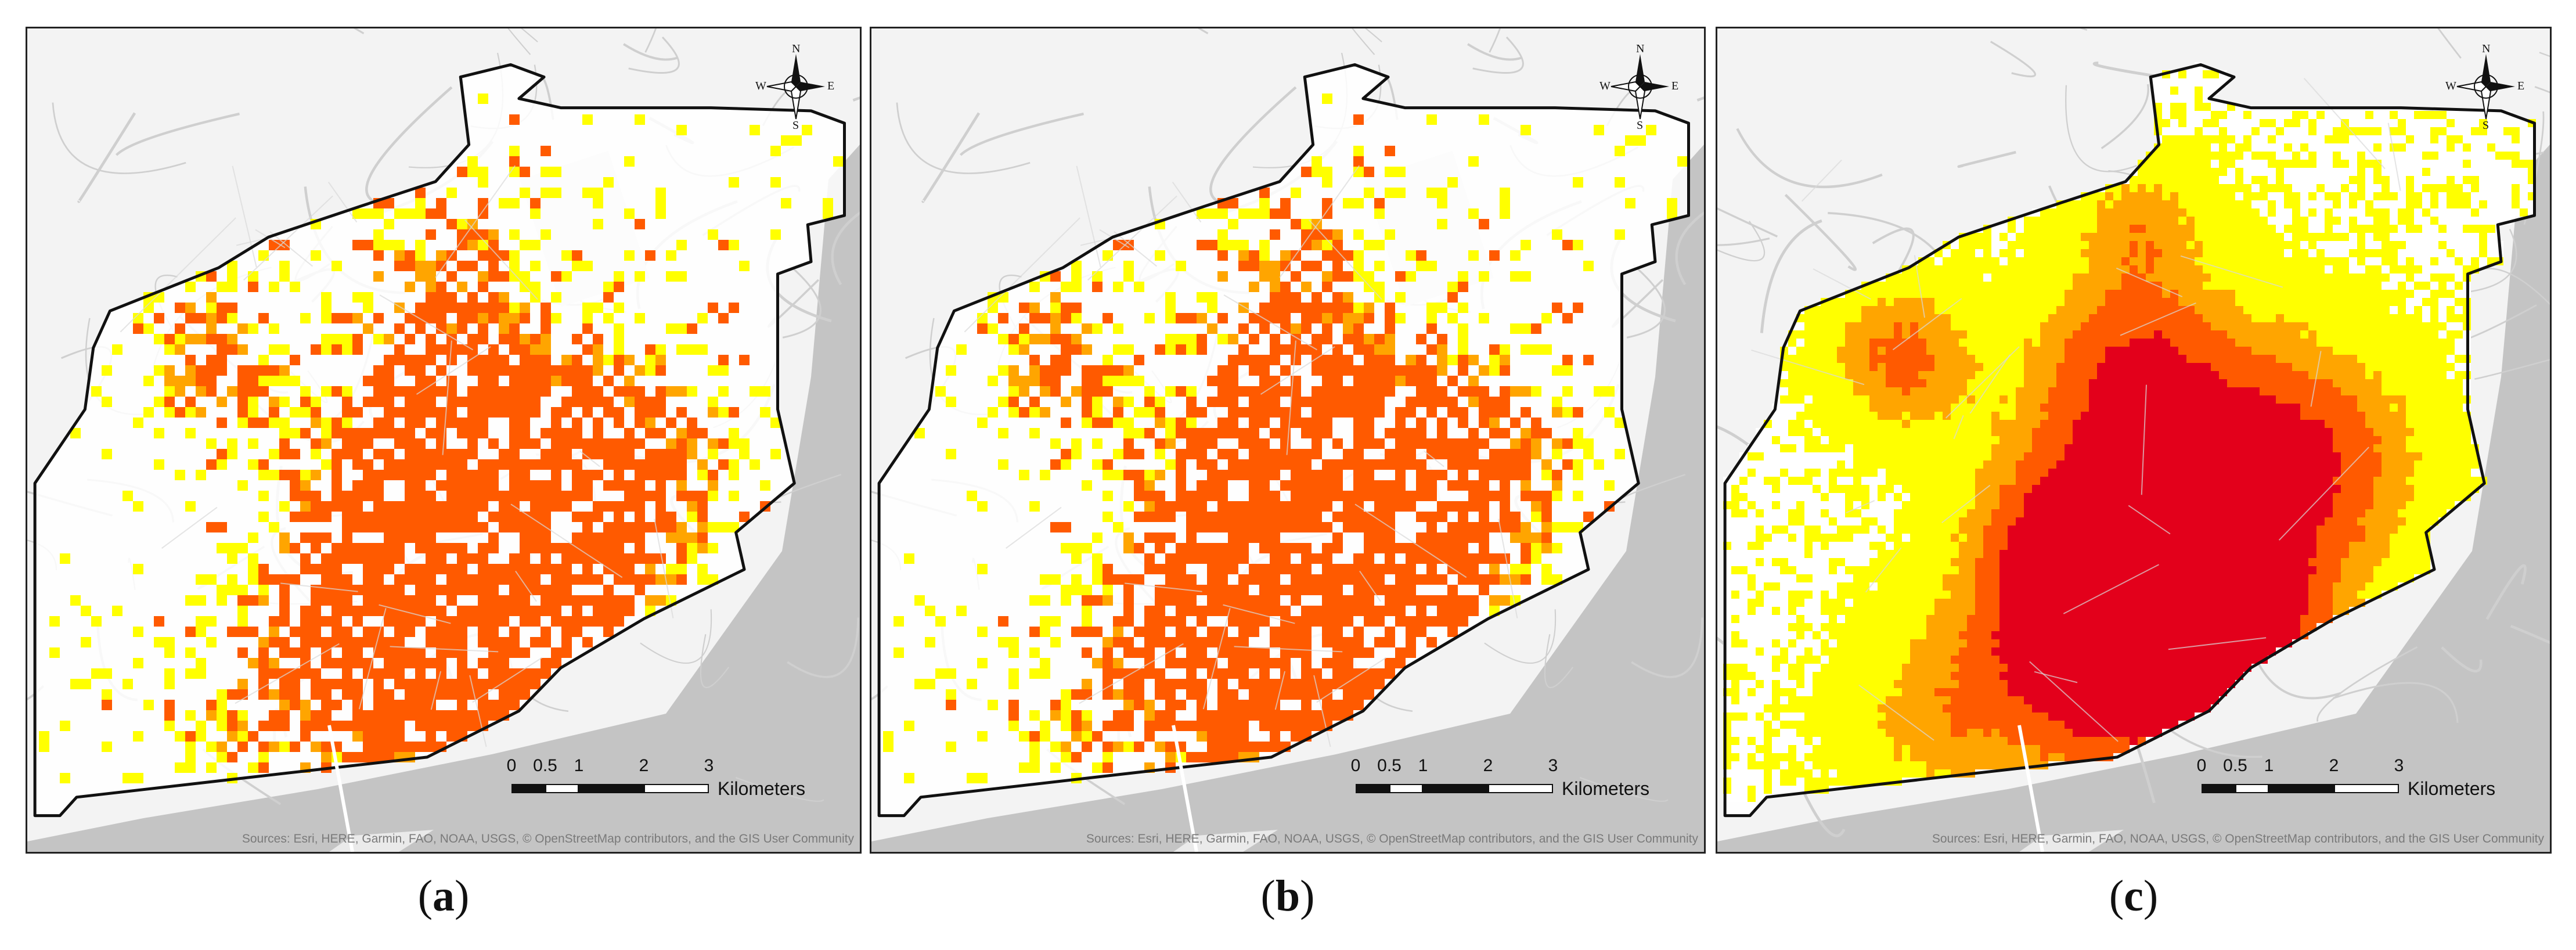 The height and width of the screenshot is (950, 2576). What do you see at coordinates (443, 896) in the screenshot?
I see `panel-caption-a: (a)` at bounding box center [443, 896].